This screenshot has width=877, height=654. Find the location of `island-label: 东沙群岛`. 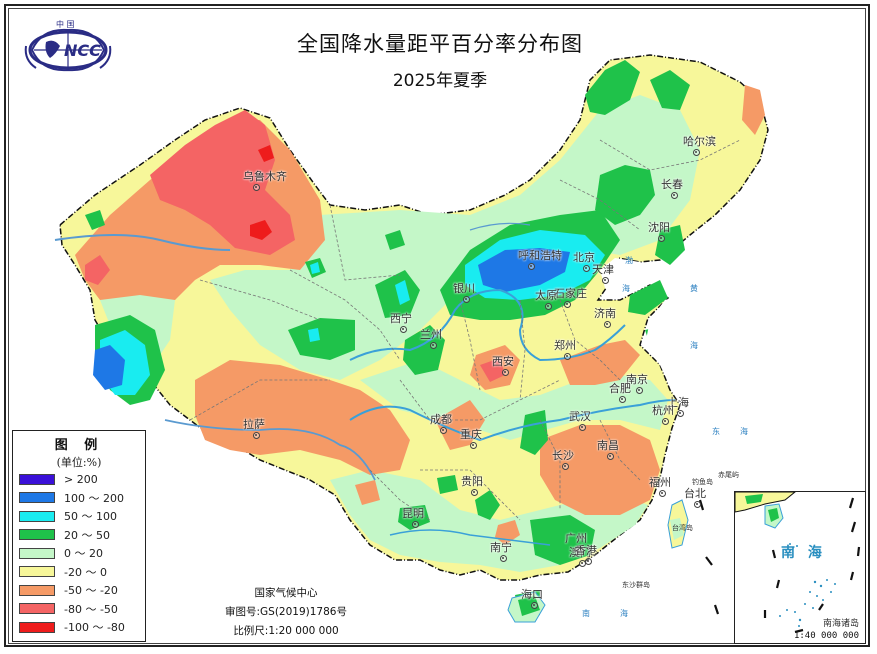

island-label: 东沙群岛 is located at coordinates (636, 585).